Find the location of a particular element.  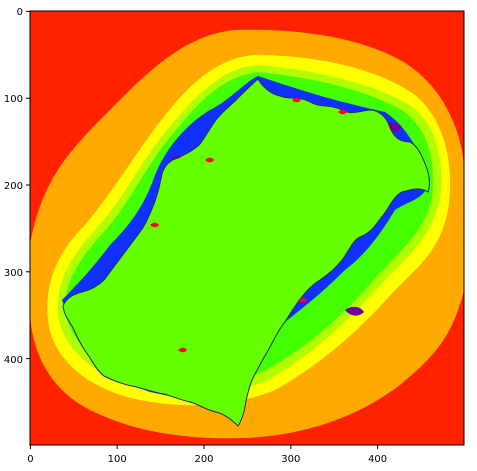

x-tick-label: 0 is located at coordinates (30, 459).